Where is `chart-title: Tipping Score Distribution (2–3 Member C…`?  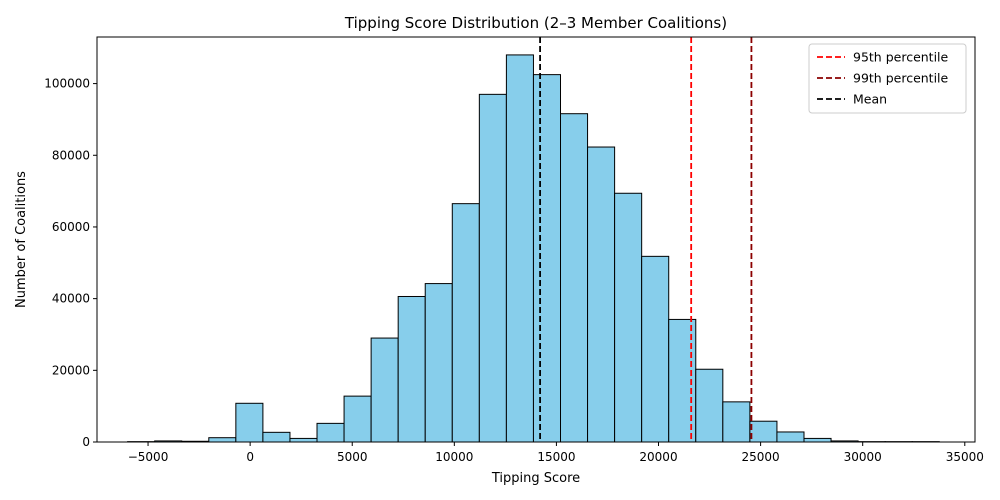 chart-title: Tipping Score Distribution (2–3 Member C… is located at coordinates (535, 23).